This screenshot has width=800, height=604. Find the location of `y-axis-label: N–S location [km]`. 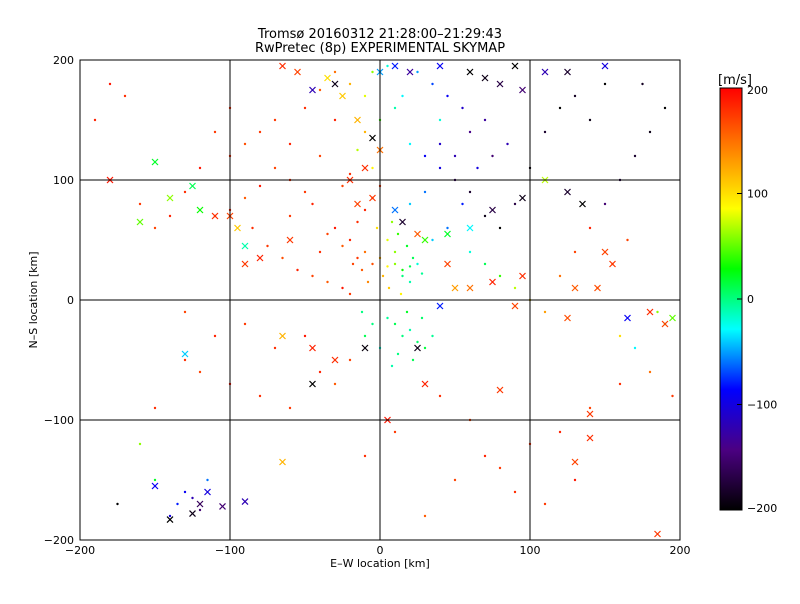

y-axis-label: N–S location [km] is located at coordinates (33, 299).